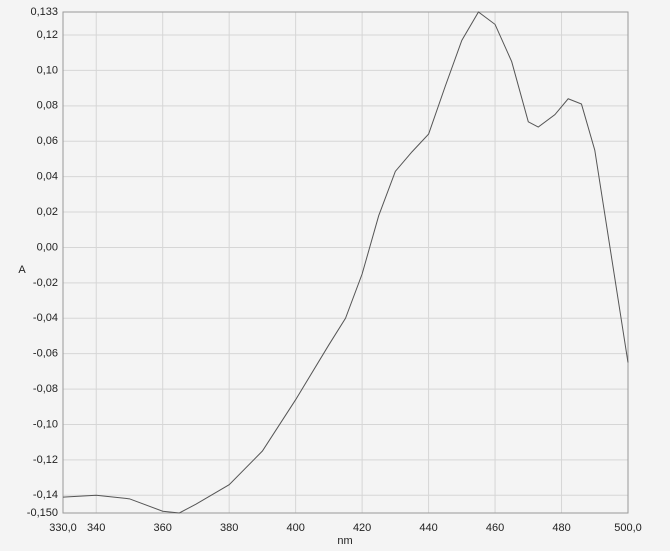 This screenshot has height=551, width=670. I want to click on y-tick-label: 0,02, so click(47, 212).